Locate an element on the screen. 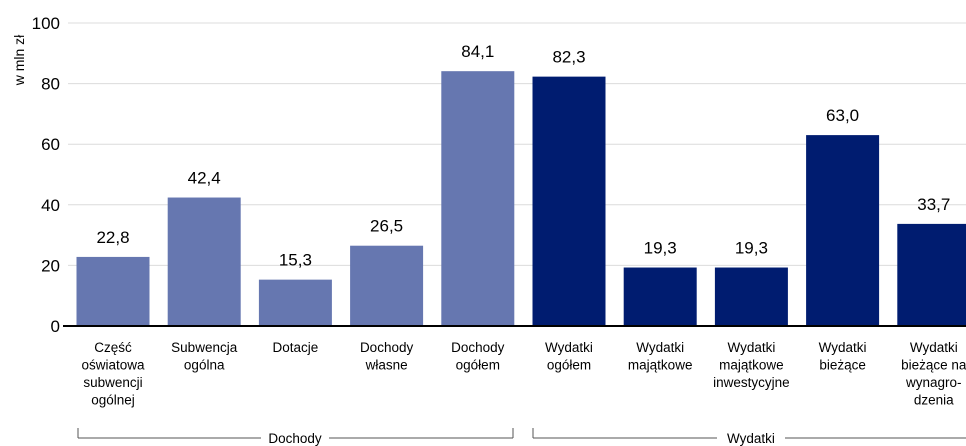 This screenshot has height=446, width=966. x-tick-label: Wydatki majątkowe inwestycyjne is located at coordinates (751, 365).